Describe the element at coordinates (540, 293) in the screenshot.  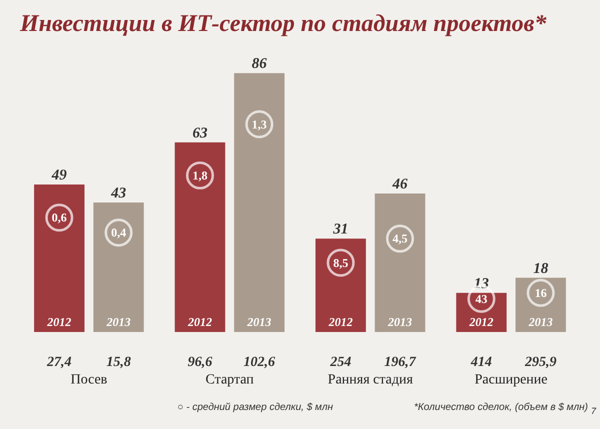
I see `annotation: 16` at that location.